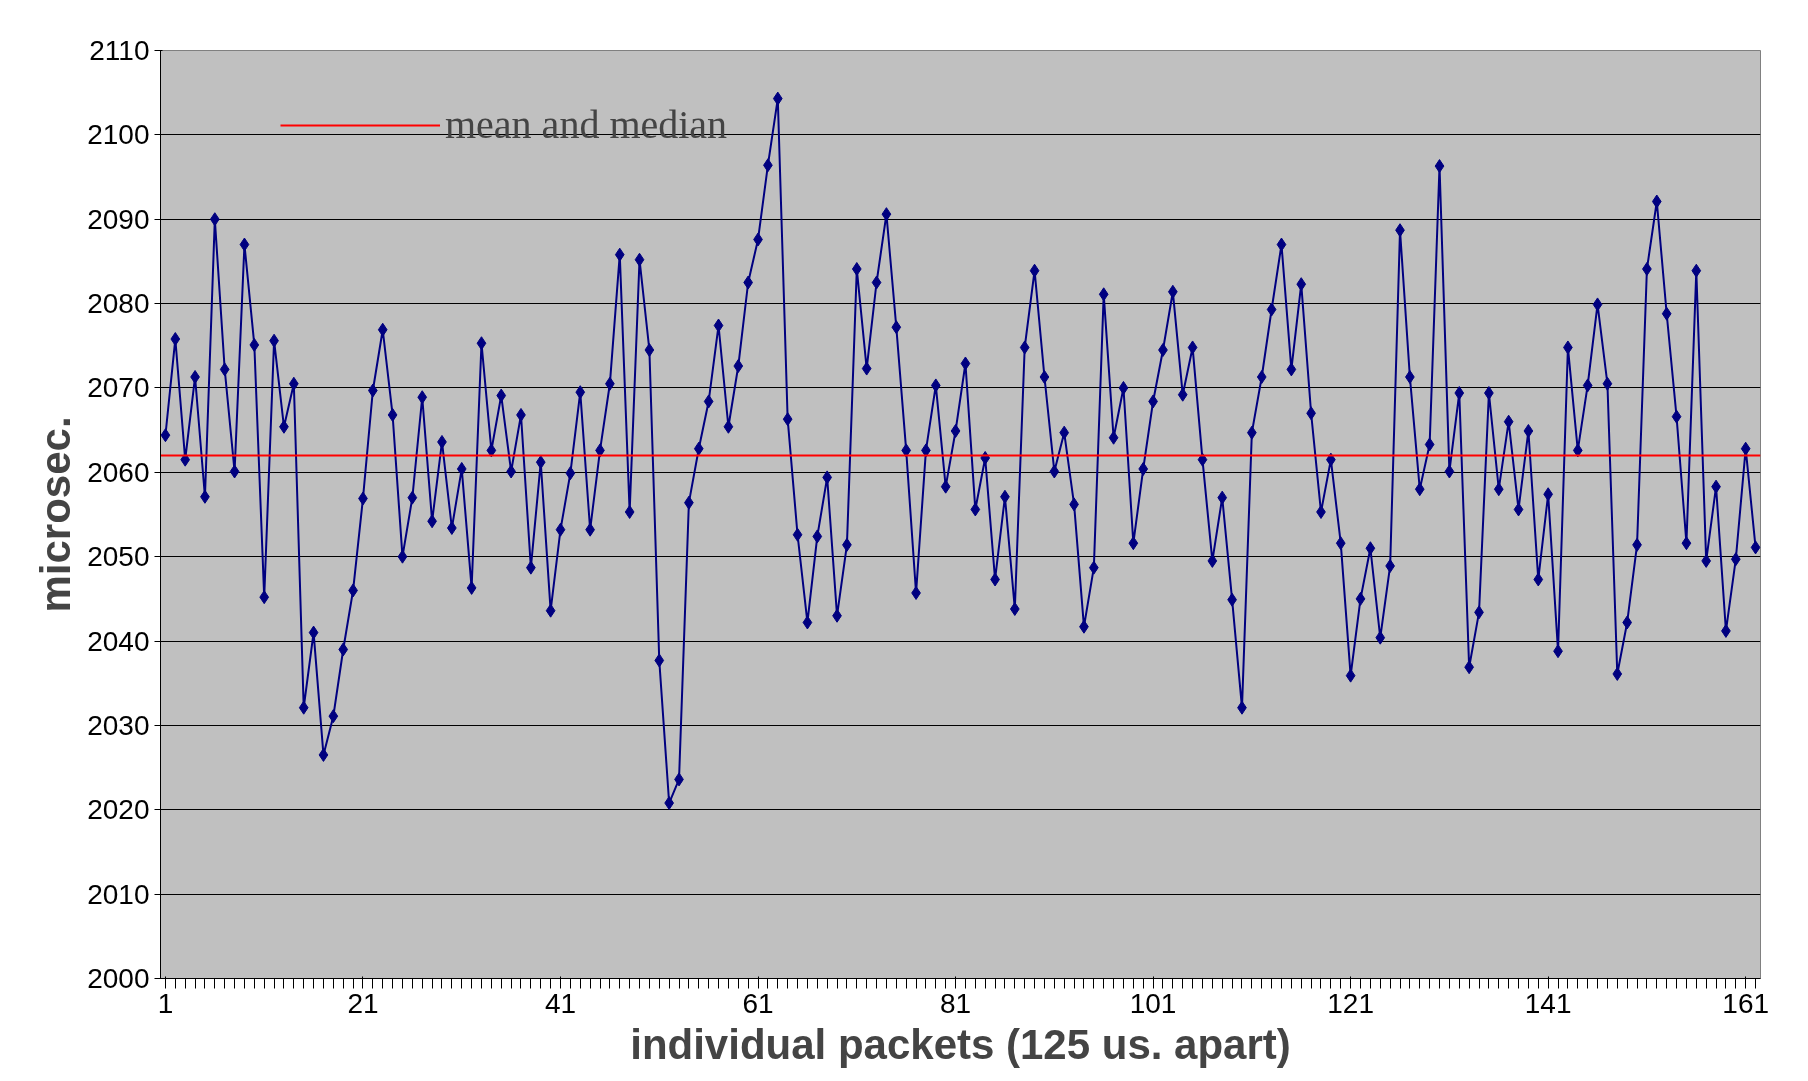 The height and width of the screenshot is (1081, 1808). What do you see at coordinates (1746, 1003) in the screenshot?
I see `x-tick-label: 161` at bounding box center [1746, 1003].